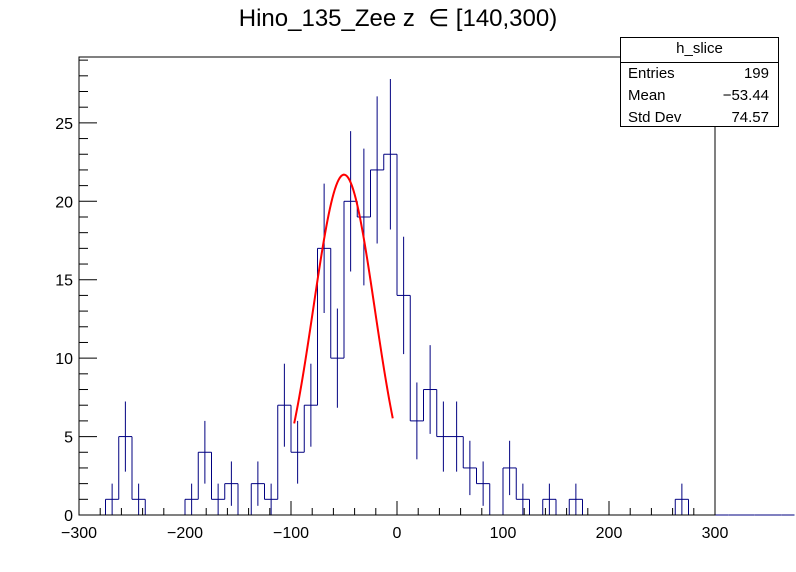 The width and height of the screenshot is (796, 572). I want to click on x-tick-label: −200, so click(185, 533).